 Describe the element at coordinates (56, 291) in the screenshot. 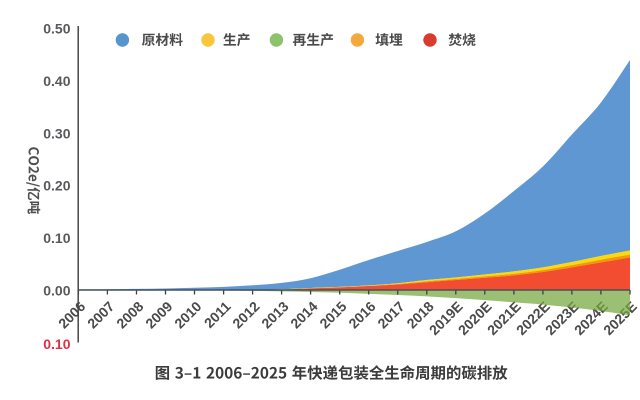

I see `svg-text: 0.00` at that location.